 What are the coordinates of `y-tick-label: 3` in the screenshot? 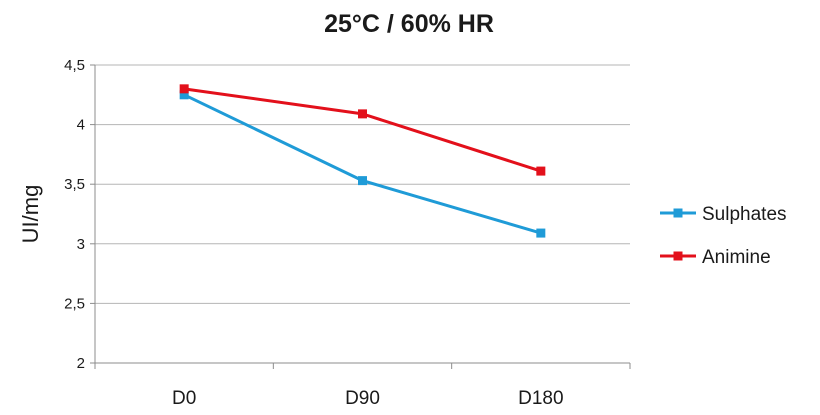 It's located at (81, 244).